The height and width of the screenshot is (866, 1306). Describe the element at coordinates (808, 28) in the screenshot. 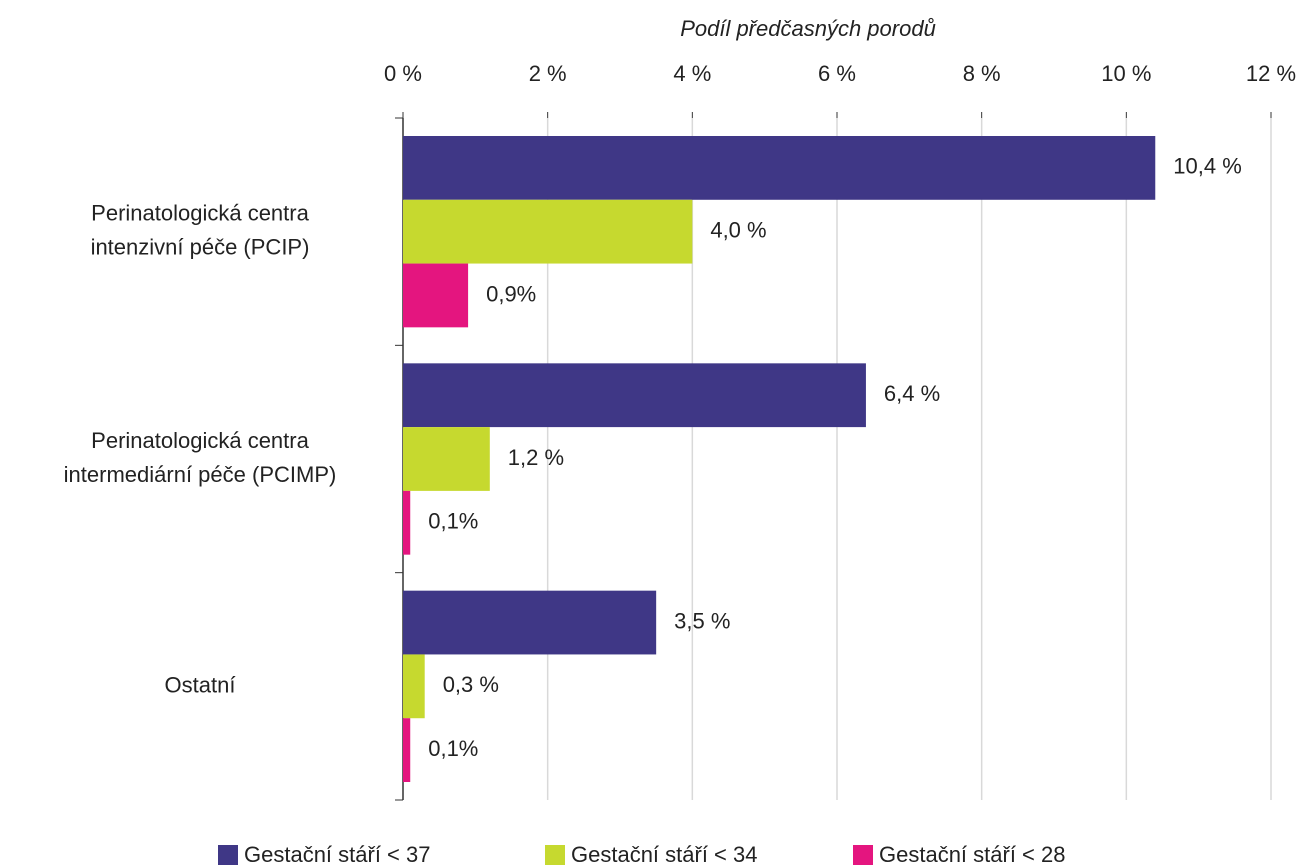

I see `x-axis-title: Podíl předčasných porodů` at that location.